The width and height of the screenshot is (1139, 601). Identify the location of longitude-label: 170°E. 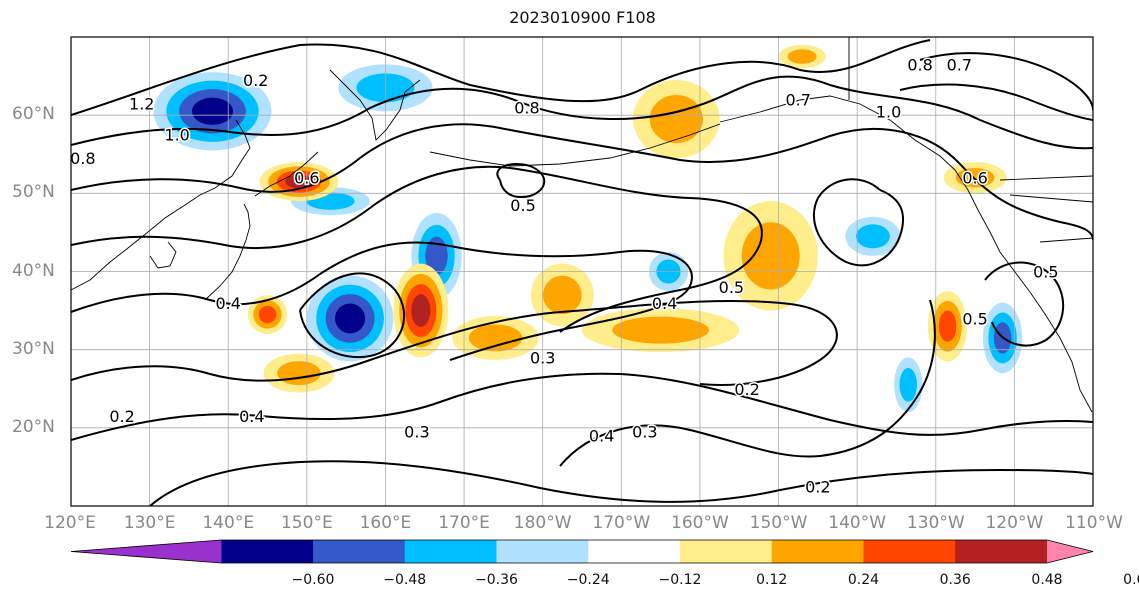
(464, 523).